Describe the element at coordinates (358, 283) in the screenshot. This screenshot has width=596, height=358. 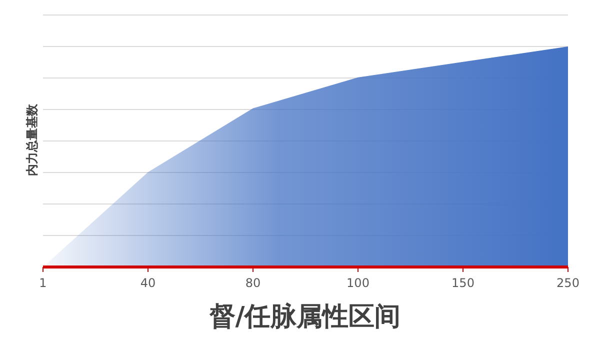
I see `x-tick-label: 100` at that location.